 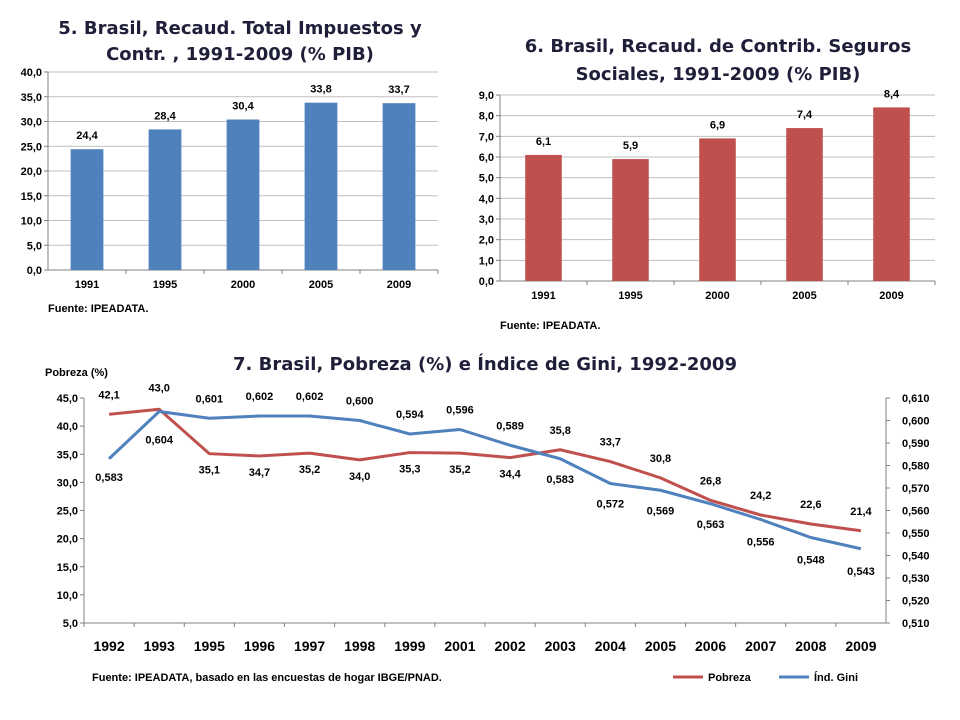 What do you see at coordinates (159, 646) in the screenshot?
I see `x-tick-label: 1993` at bounding box center [159, 646].